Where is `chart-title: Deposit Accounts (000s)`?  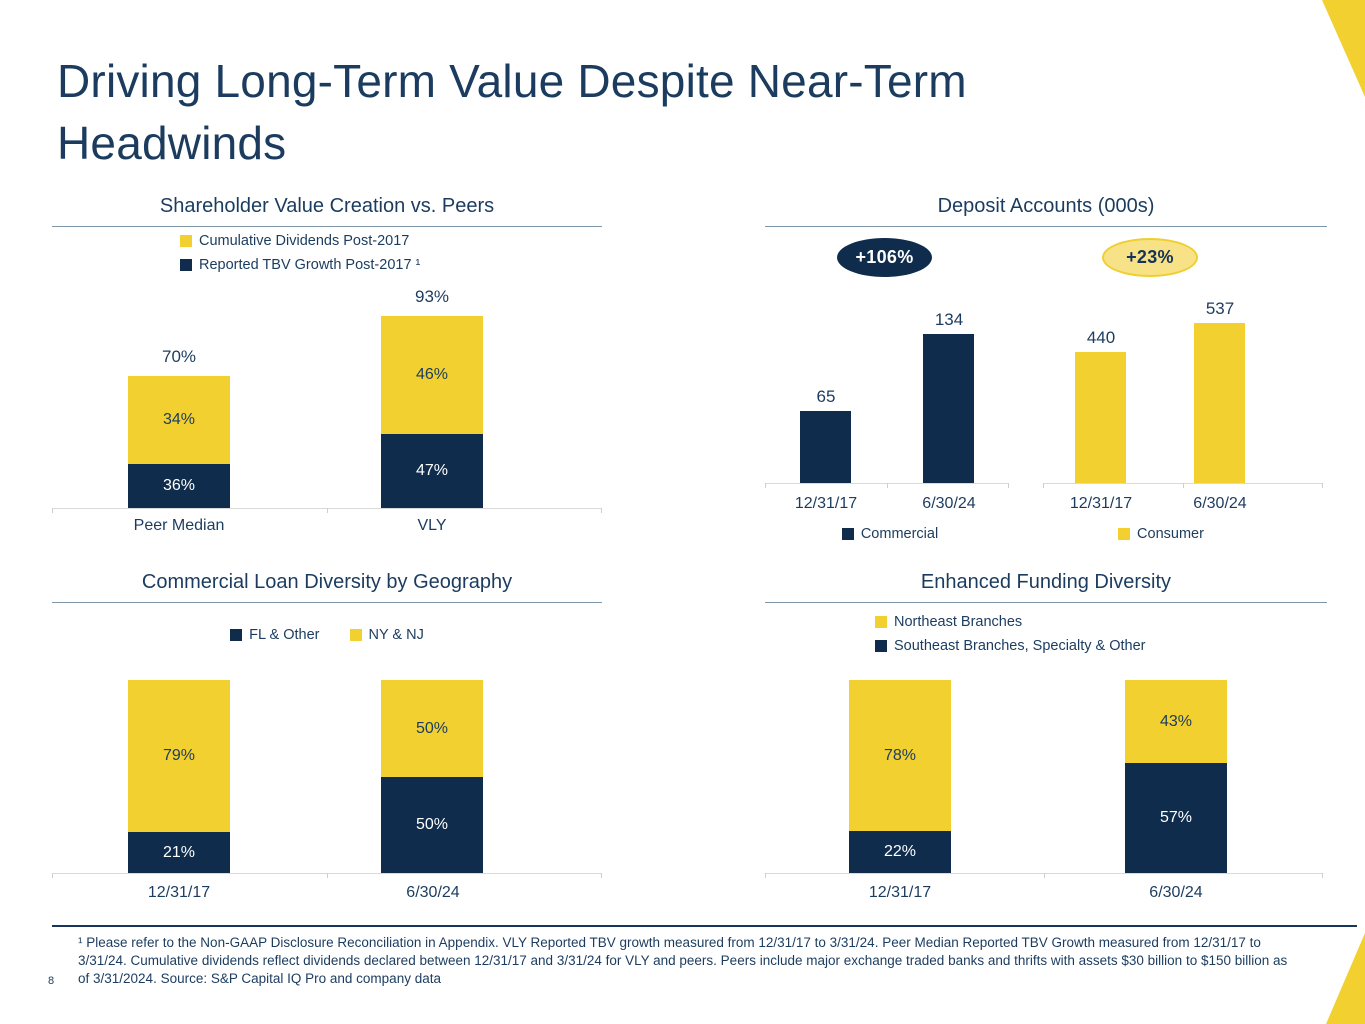 chart-title: Deposit Accounts (000s) is located at coordinates (1046, 206).